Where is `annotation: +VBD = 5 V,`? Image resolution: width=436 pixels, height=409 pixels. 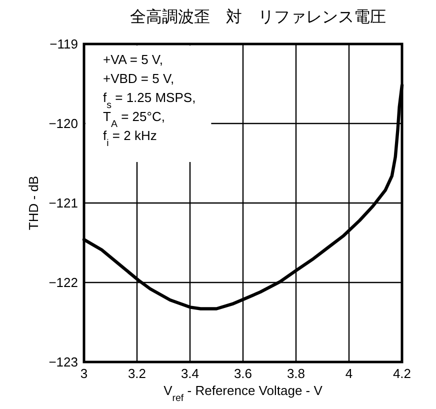
annotation: +VBD = 5 V, is located at coordinates (138, 78).